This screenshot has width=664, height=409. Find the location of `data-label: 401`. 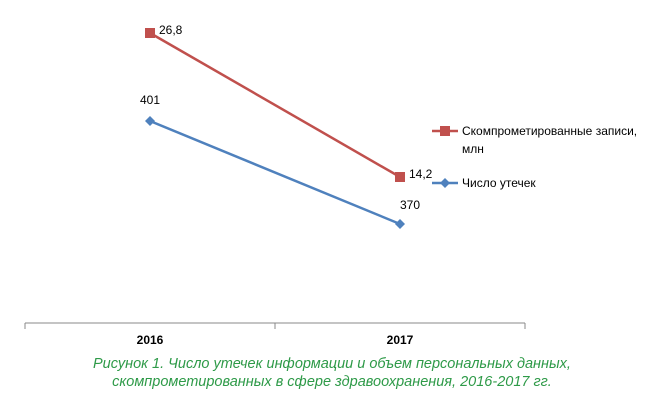

data-label: 401 is located at coordinates (150, 100).